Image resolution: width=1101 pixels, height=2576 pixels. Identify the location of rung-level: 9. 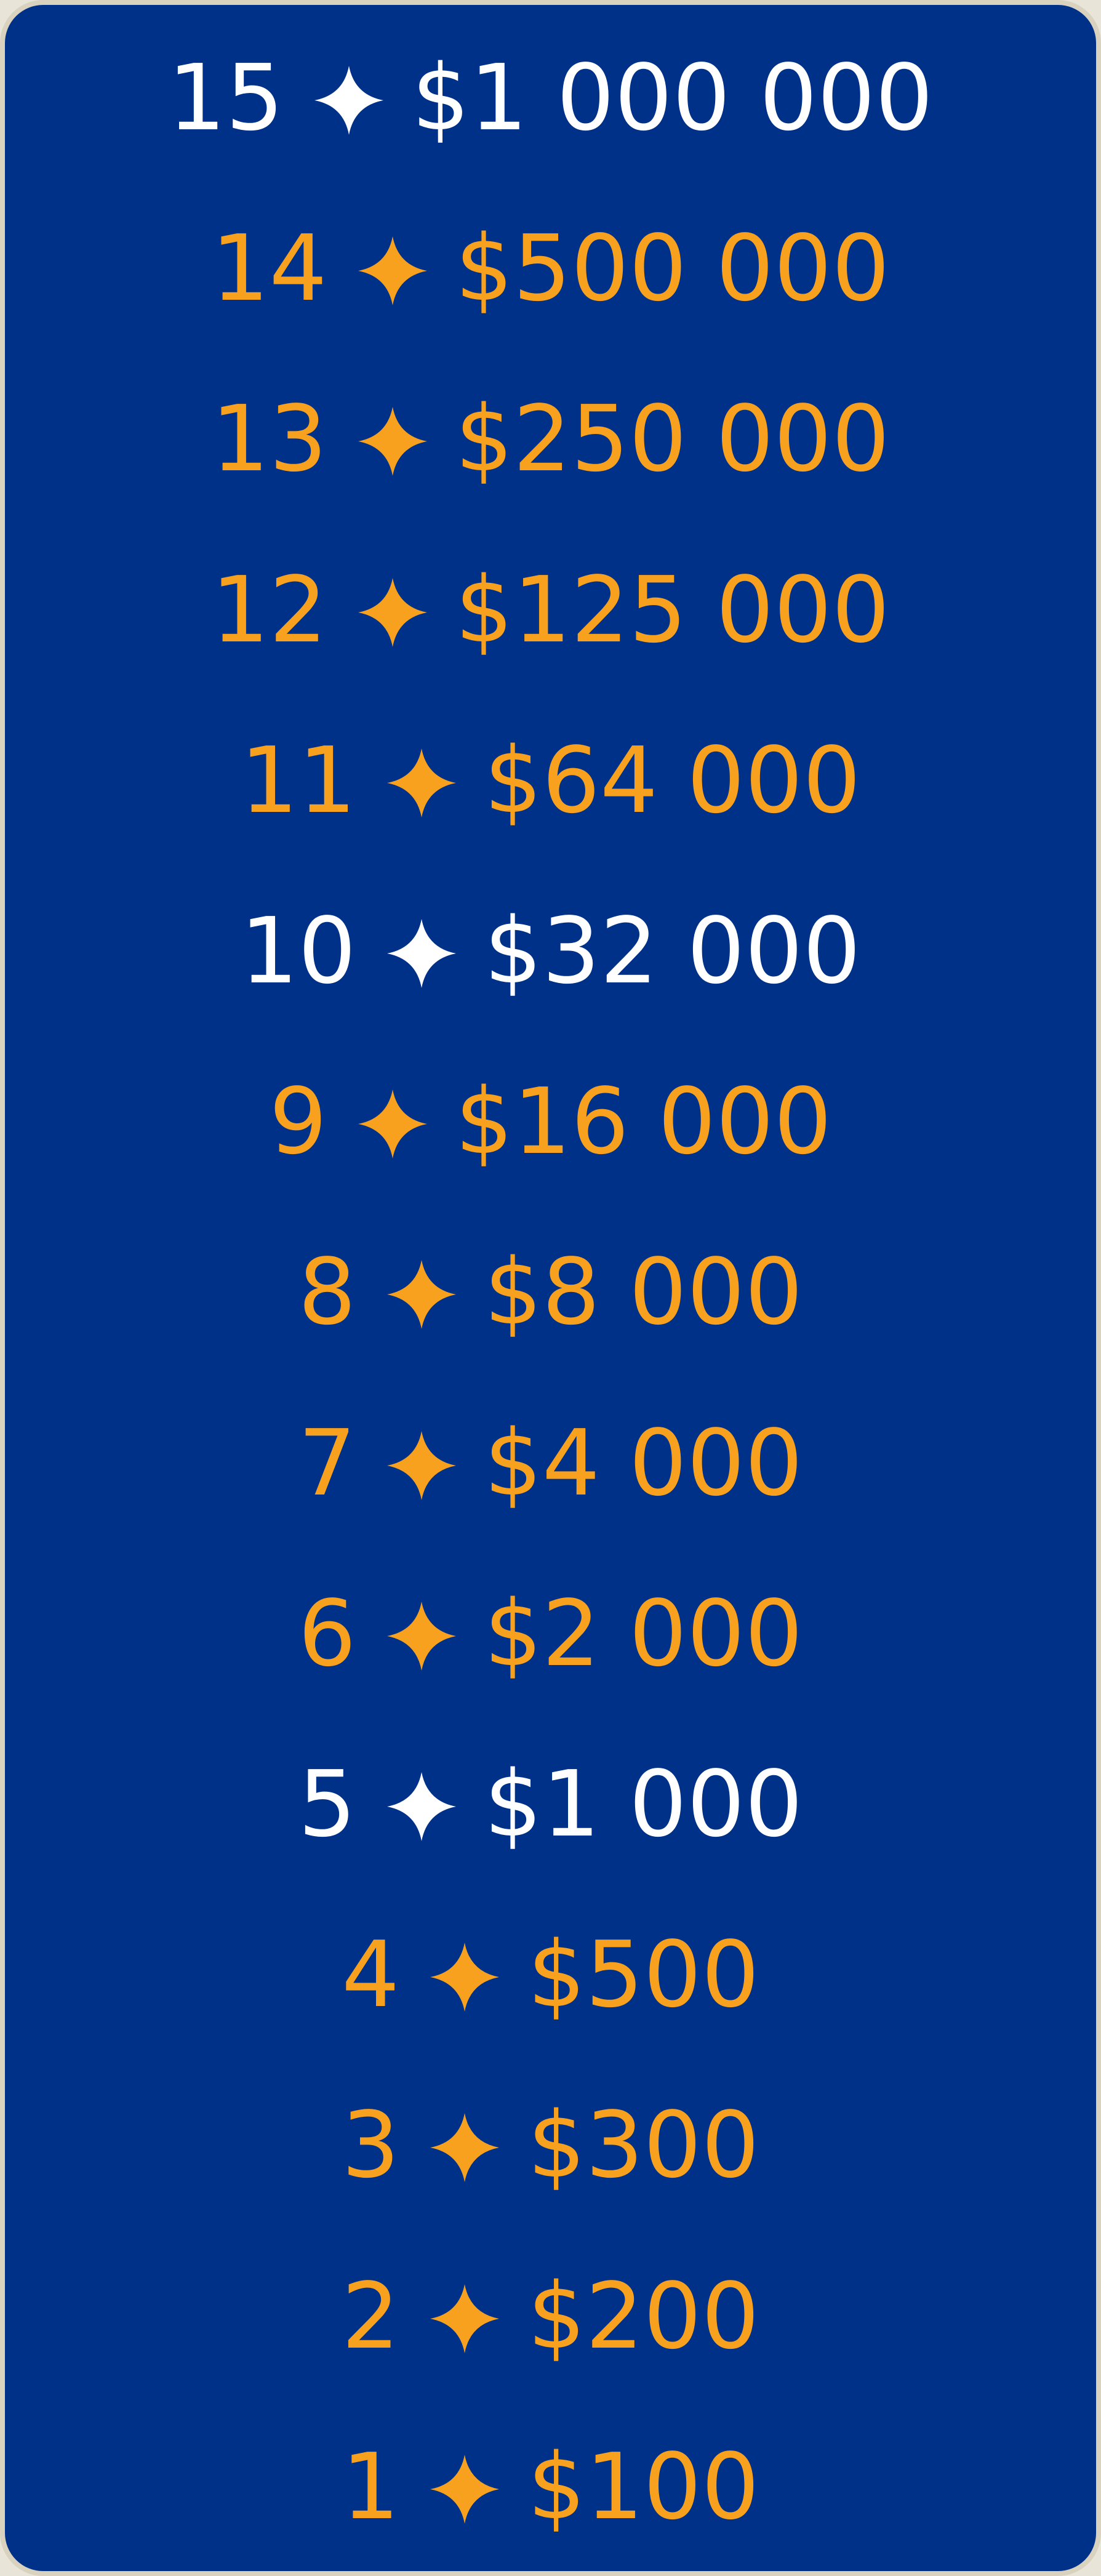
(298, 1122).